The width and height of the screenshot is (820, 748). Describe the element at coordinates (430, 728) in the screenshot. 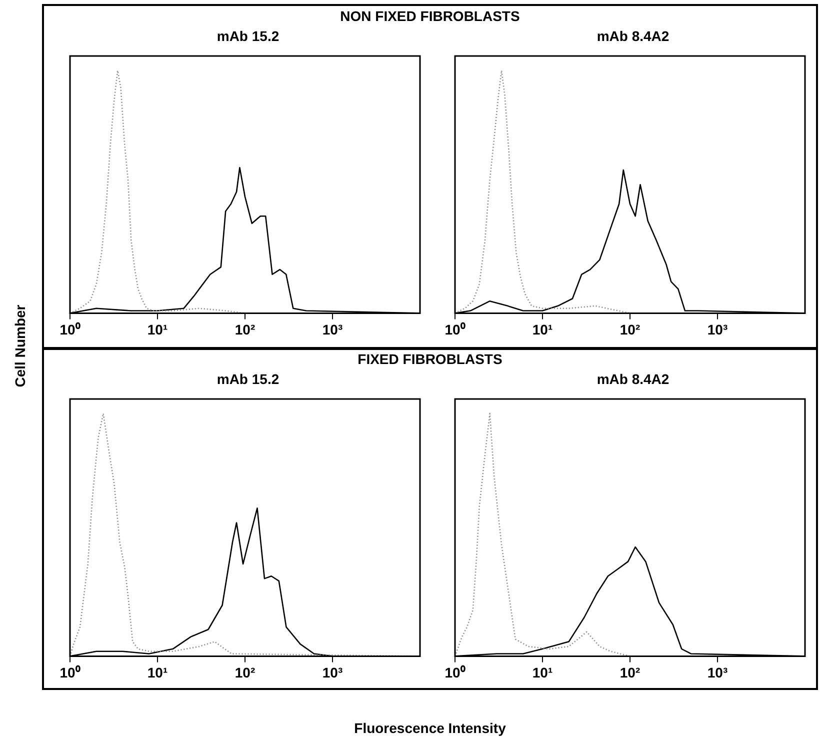

I see `x-axis-title: Fluorescence Intensity` at that location.